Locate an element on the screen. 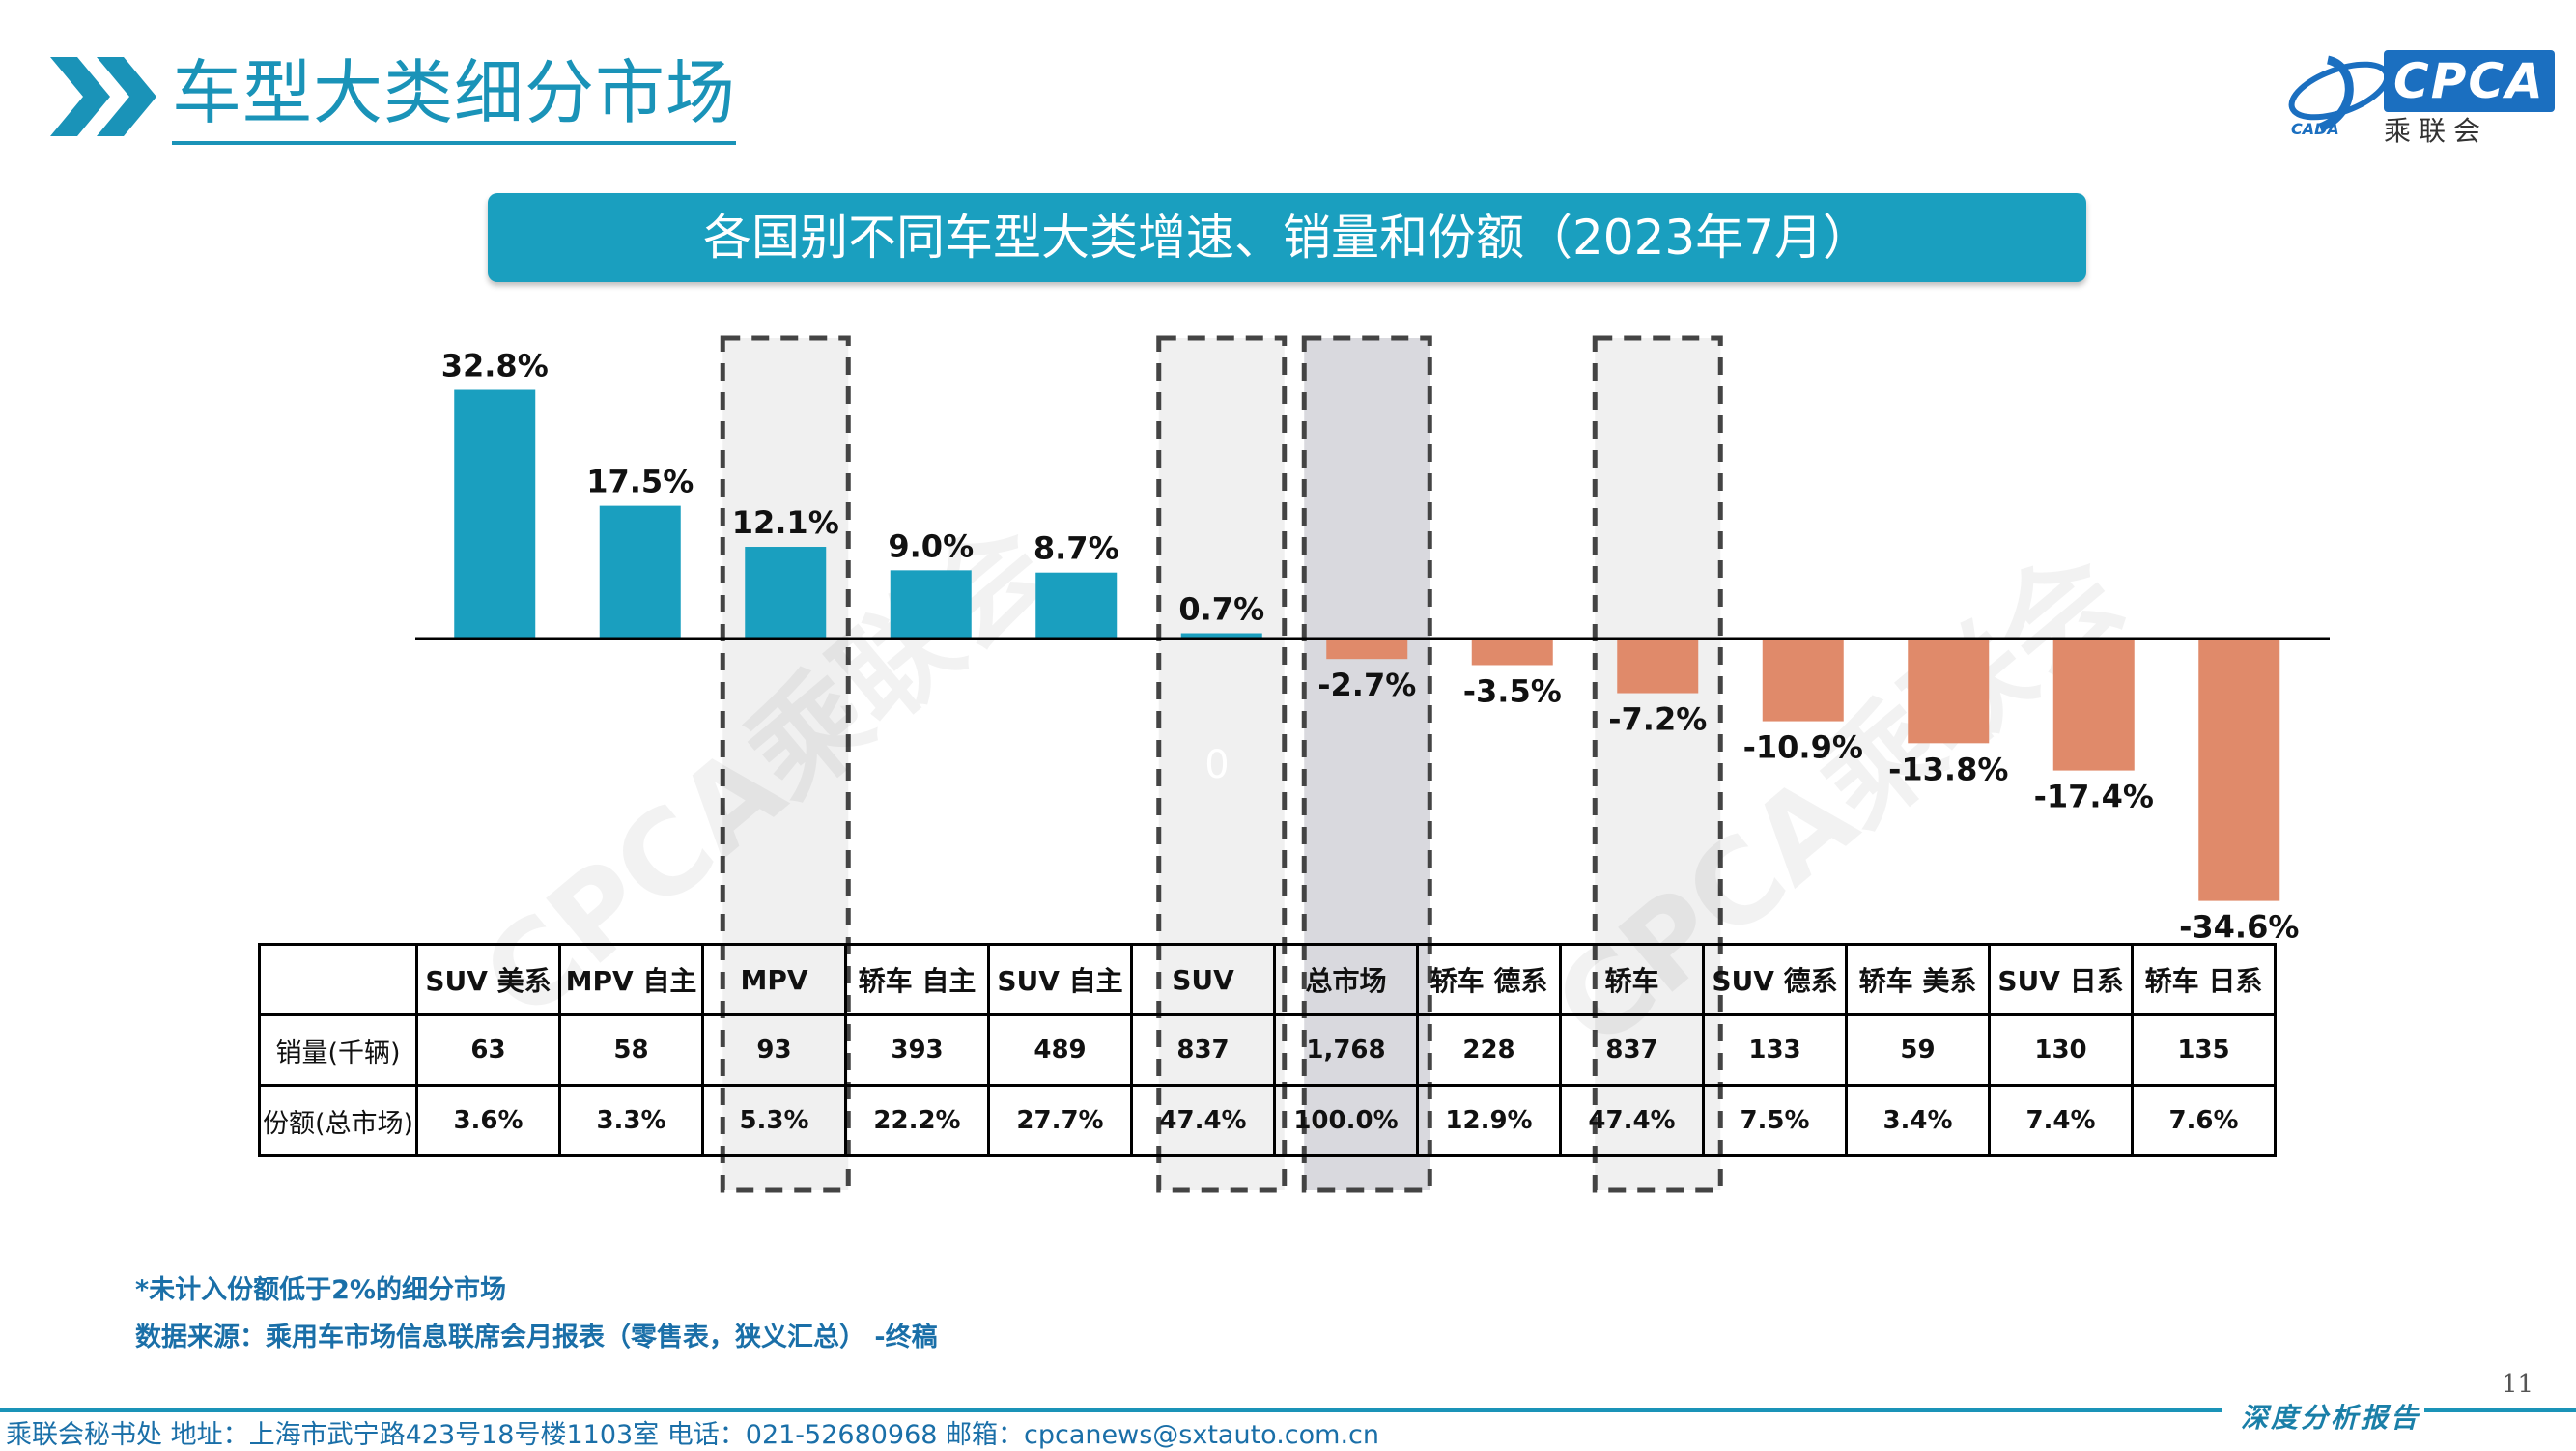 This screenshot has height=1451, width=2576. data-label: 8.7% is located at coordinates (1076, 548).